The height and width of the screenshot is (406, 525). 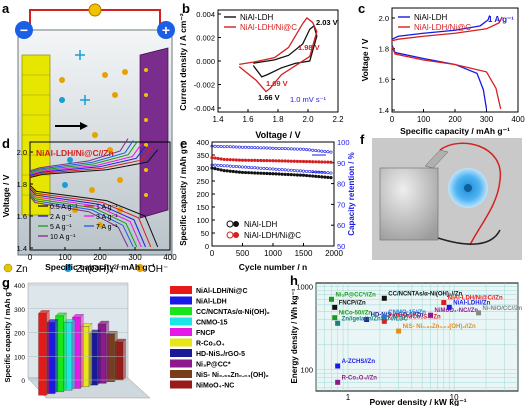 I want to click on x-b-tick-label: 1.4, so click(x=218, y=119).